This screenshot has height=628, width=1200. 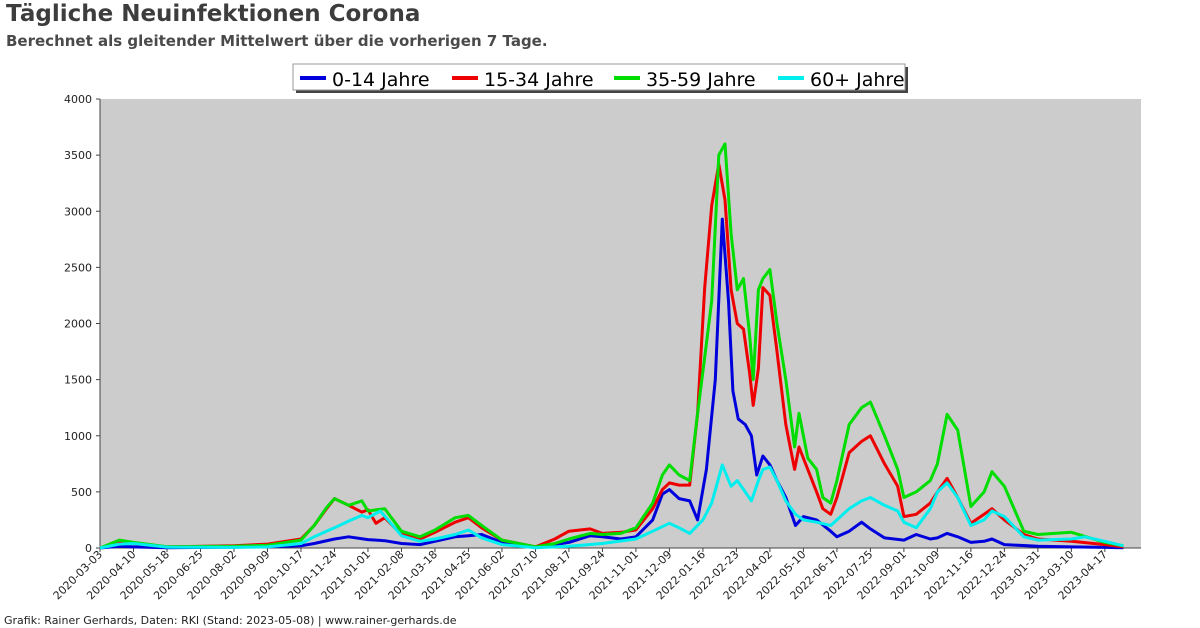 What do you see at coordinates (78, 99) in the screenshot?
I see `y-tick-label: 4000` at bounding box center [78, 99].